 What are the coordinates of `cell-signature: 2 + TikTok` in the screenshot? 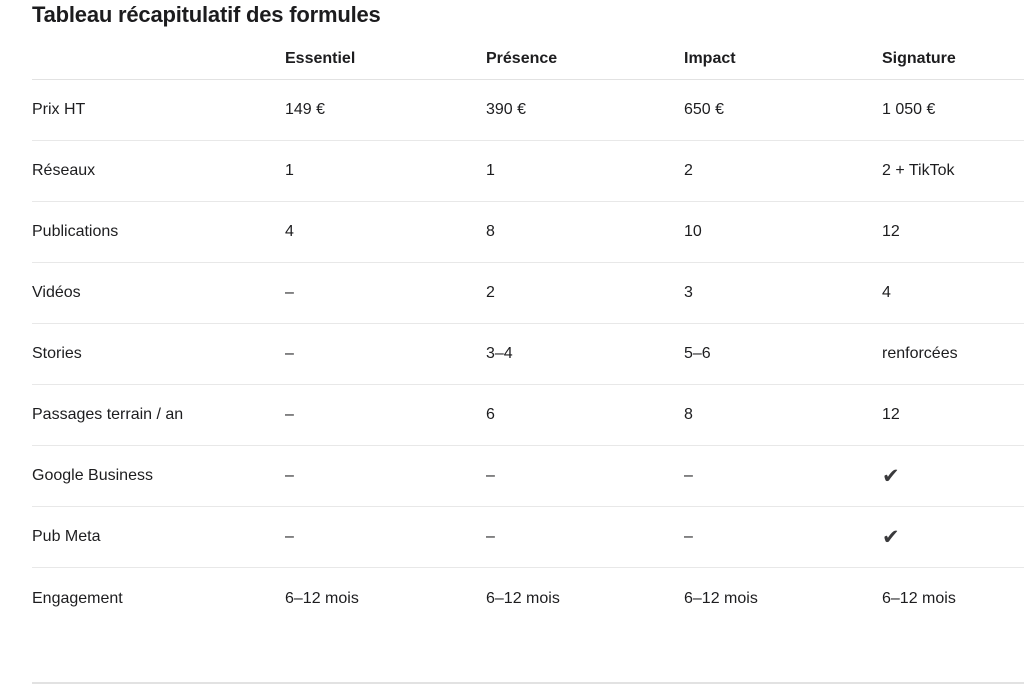 It's located at (918, 170).